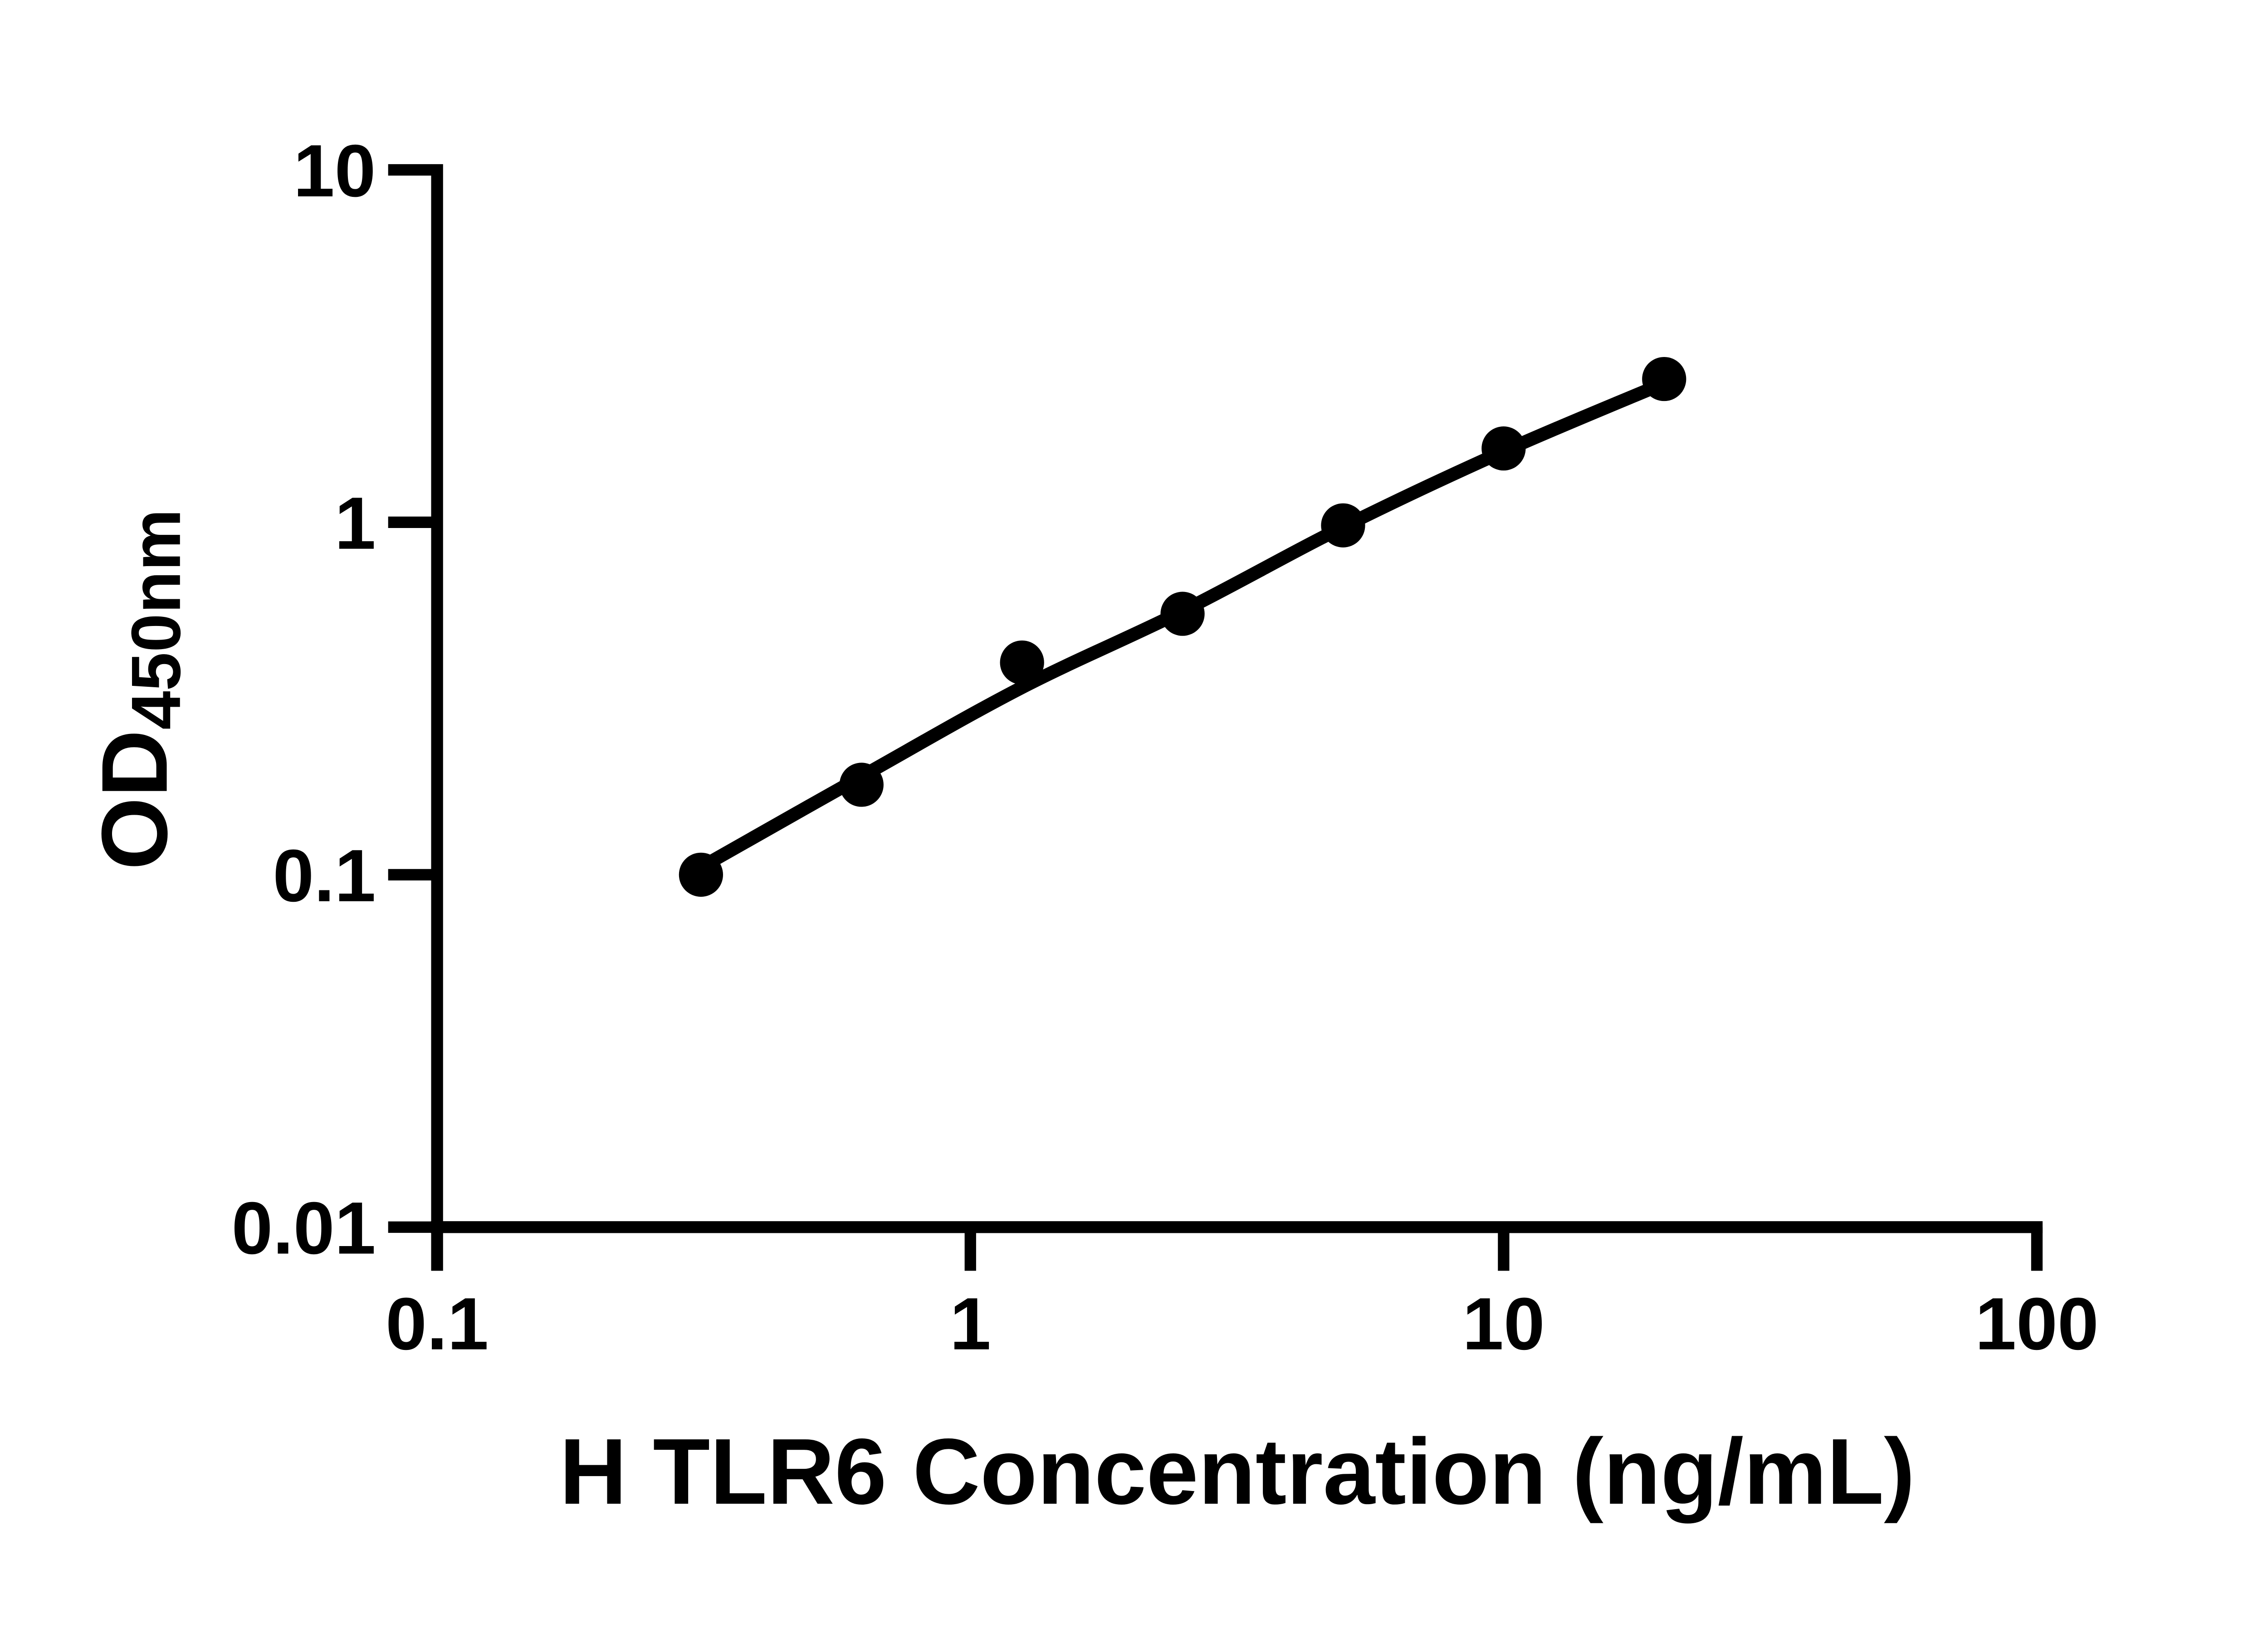  Describe the element at coordinates (325, 875) in the screenshot. I see `y-tick-label-0.1: 0.1` at that location.